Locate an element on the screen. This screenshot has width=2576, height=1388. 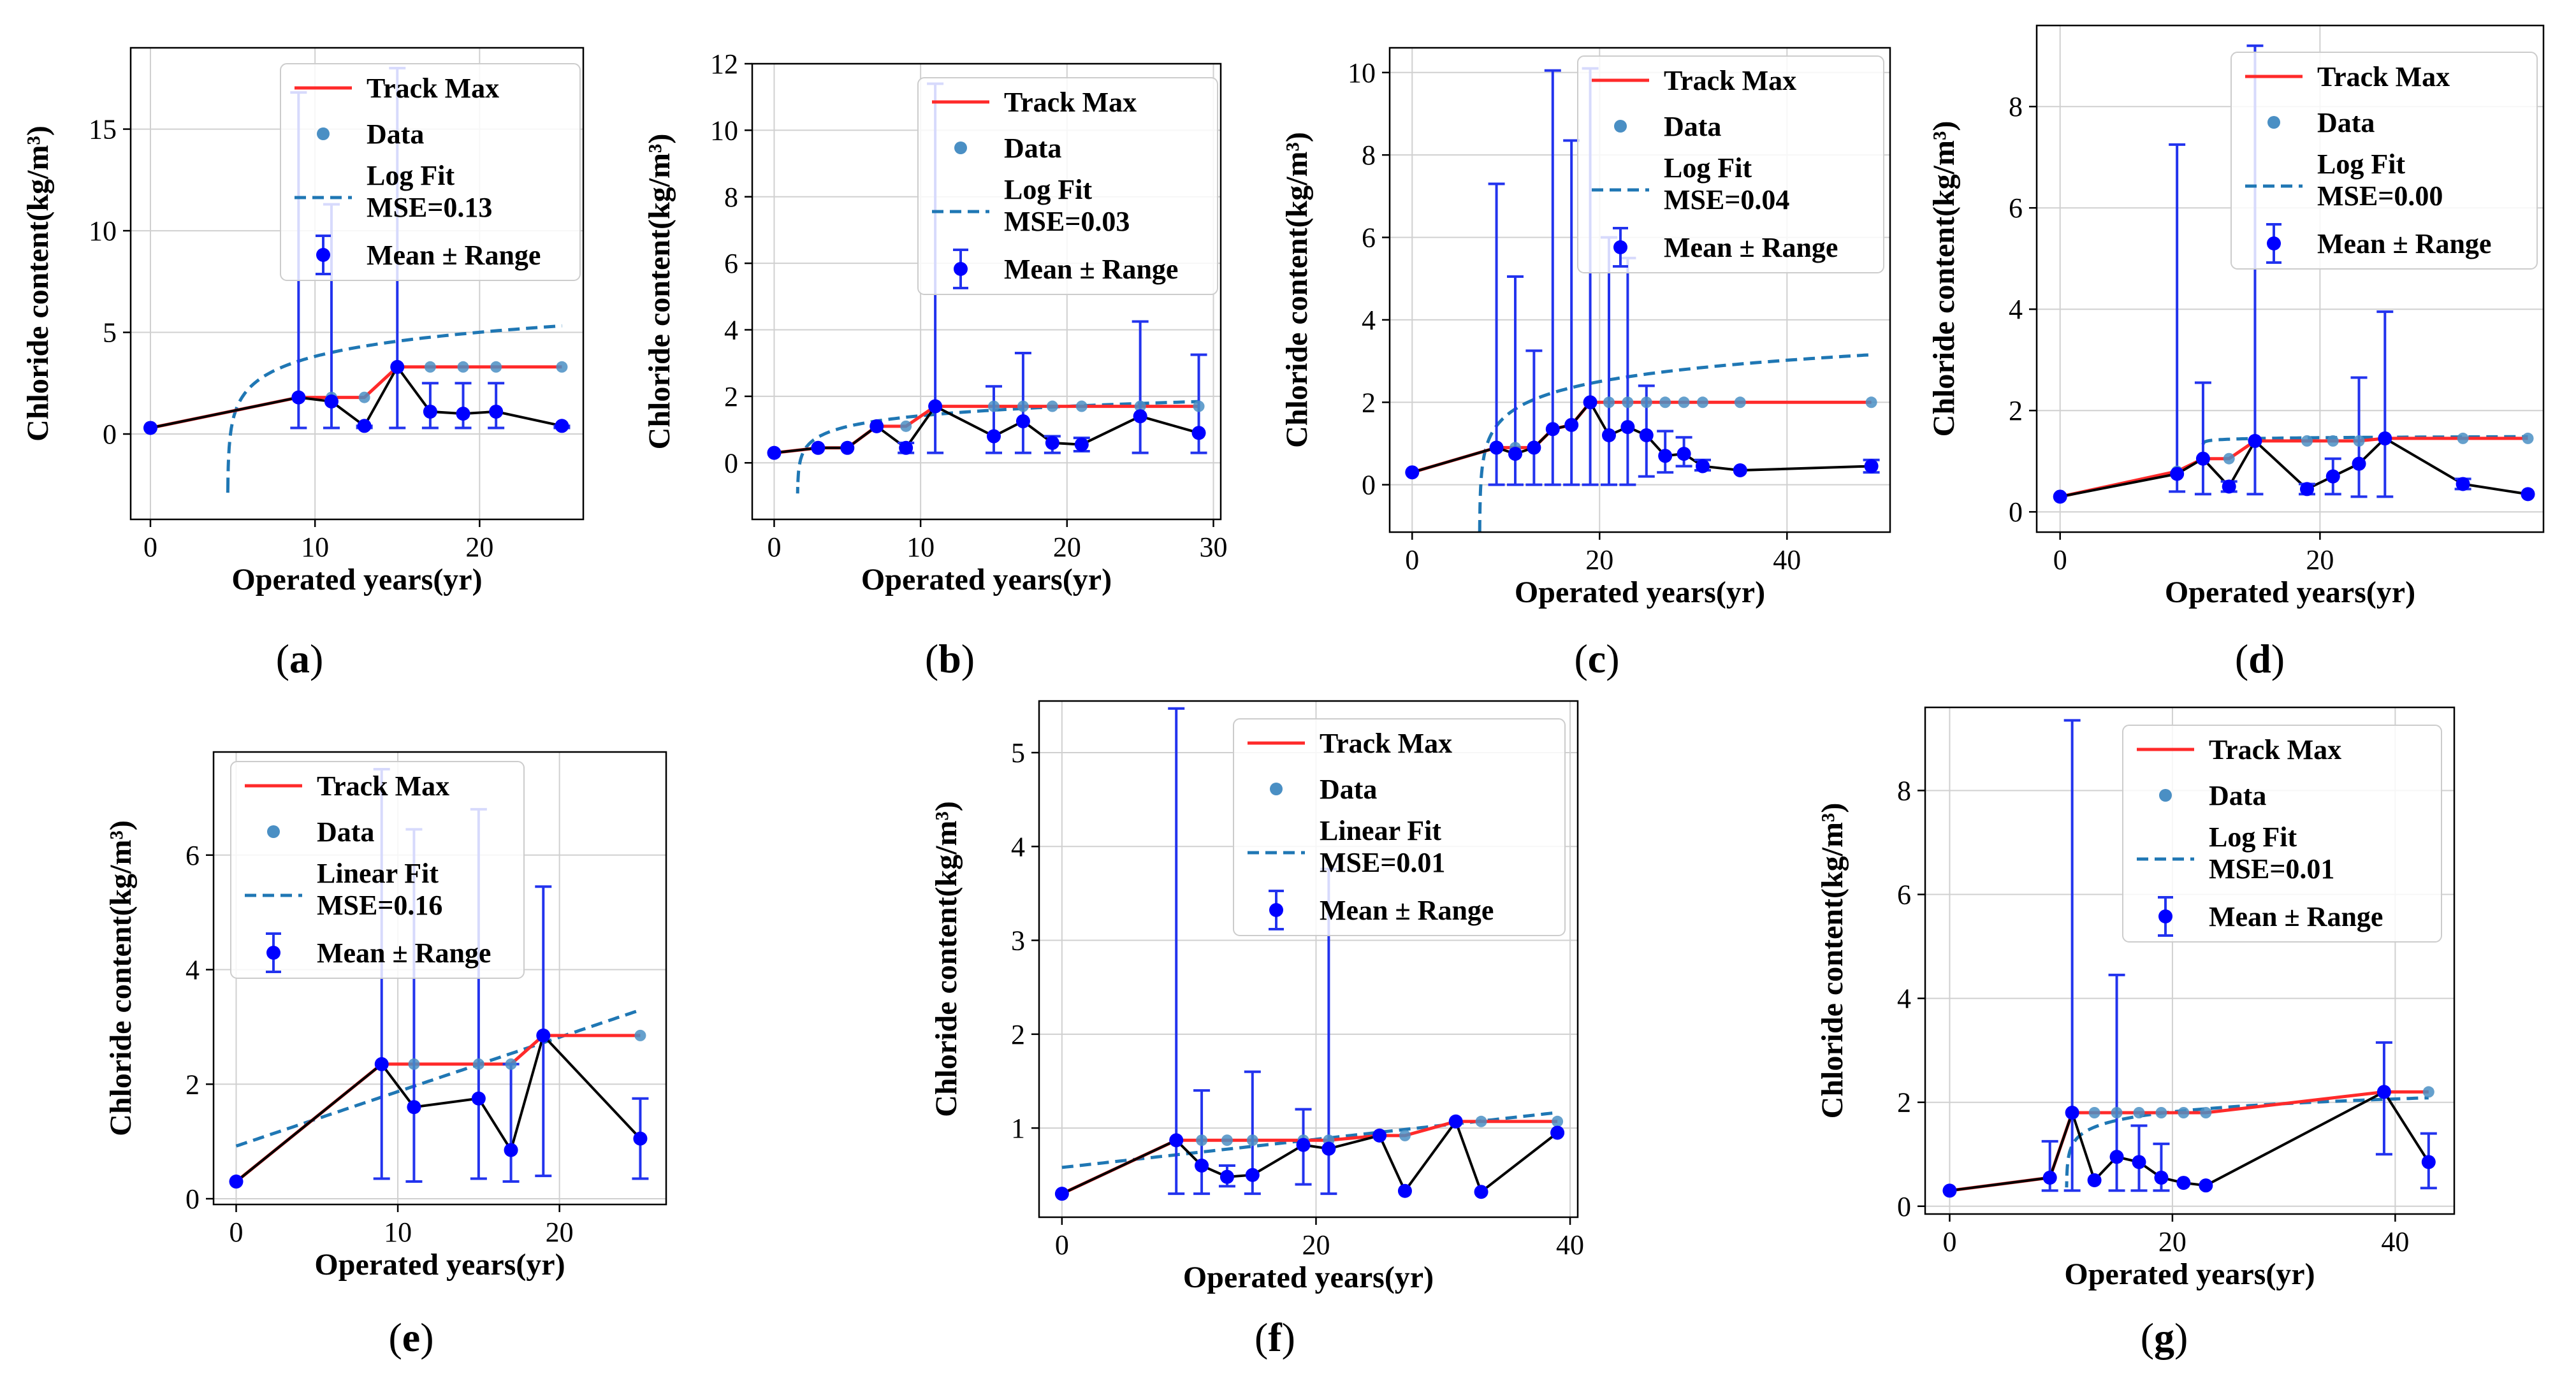
y-tick-label: 3 is located at coordinates (1018, 941).